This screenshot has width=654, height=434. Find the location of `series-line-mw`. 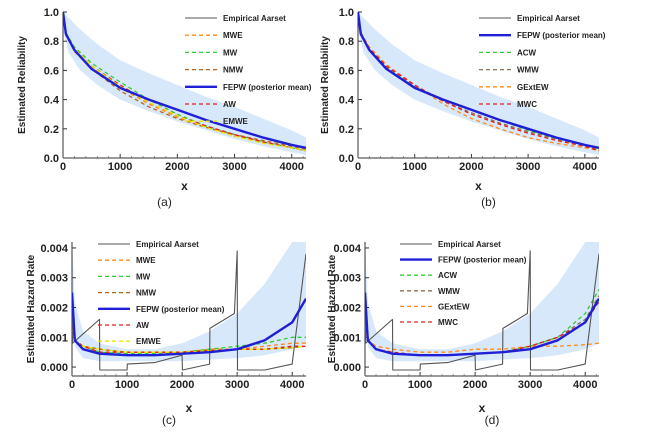

series-line-mw is located at coordinates (189, 338).